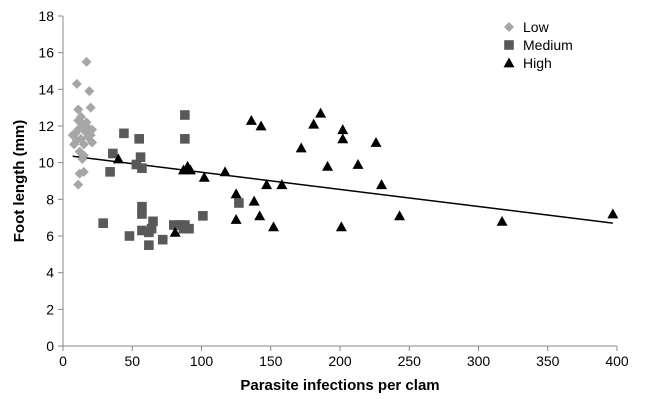  I want to click on x-tick-label: 150, so click(271, 361).